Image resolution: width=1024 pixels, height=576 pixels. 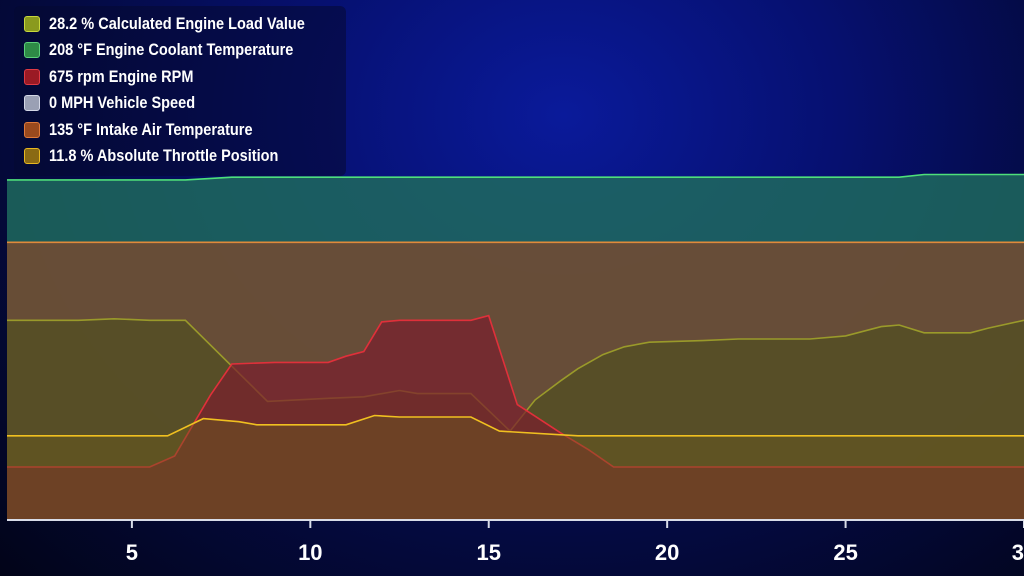 What do you see at coordinates (171, 49) in the screenshot?
I see `legend-label: 208 °F Engine Coolant Temperature` at bounding box center [171, 49].